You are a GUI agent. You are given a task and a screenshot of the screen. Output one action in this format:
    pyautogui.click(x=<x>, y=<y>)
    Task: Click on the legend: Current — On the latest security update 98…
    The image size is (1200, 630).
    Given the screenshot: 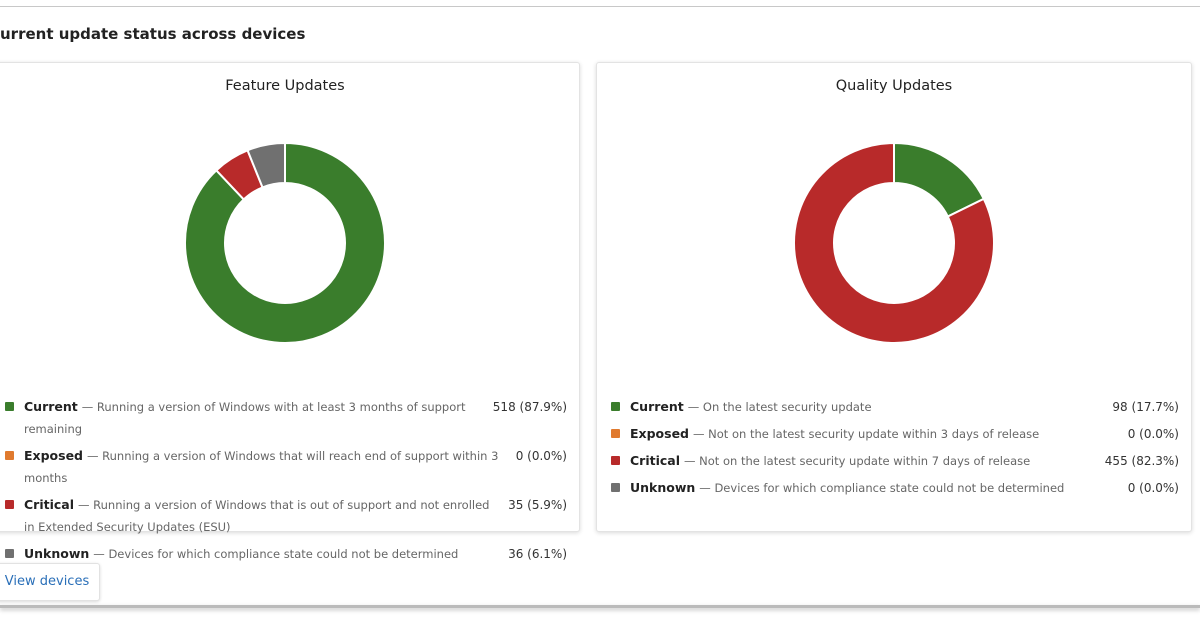 What is the action you would take?
    pyautogui.click(x=895, y=450)
    